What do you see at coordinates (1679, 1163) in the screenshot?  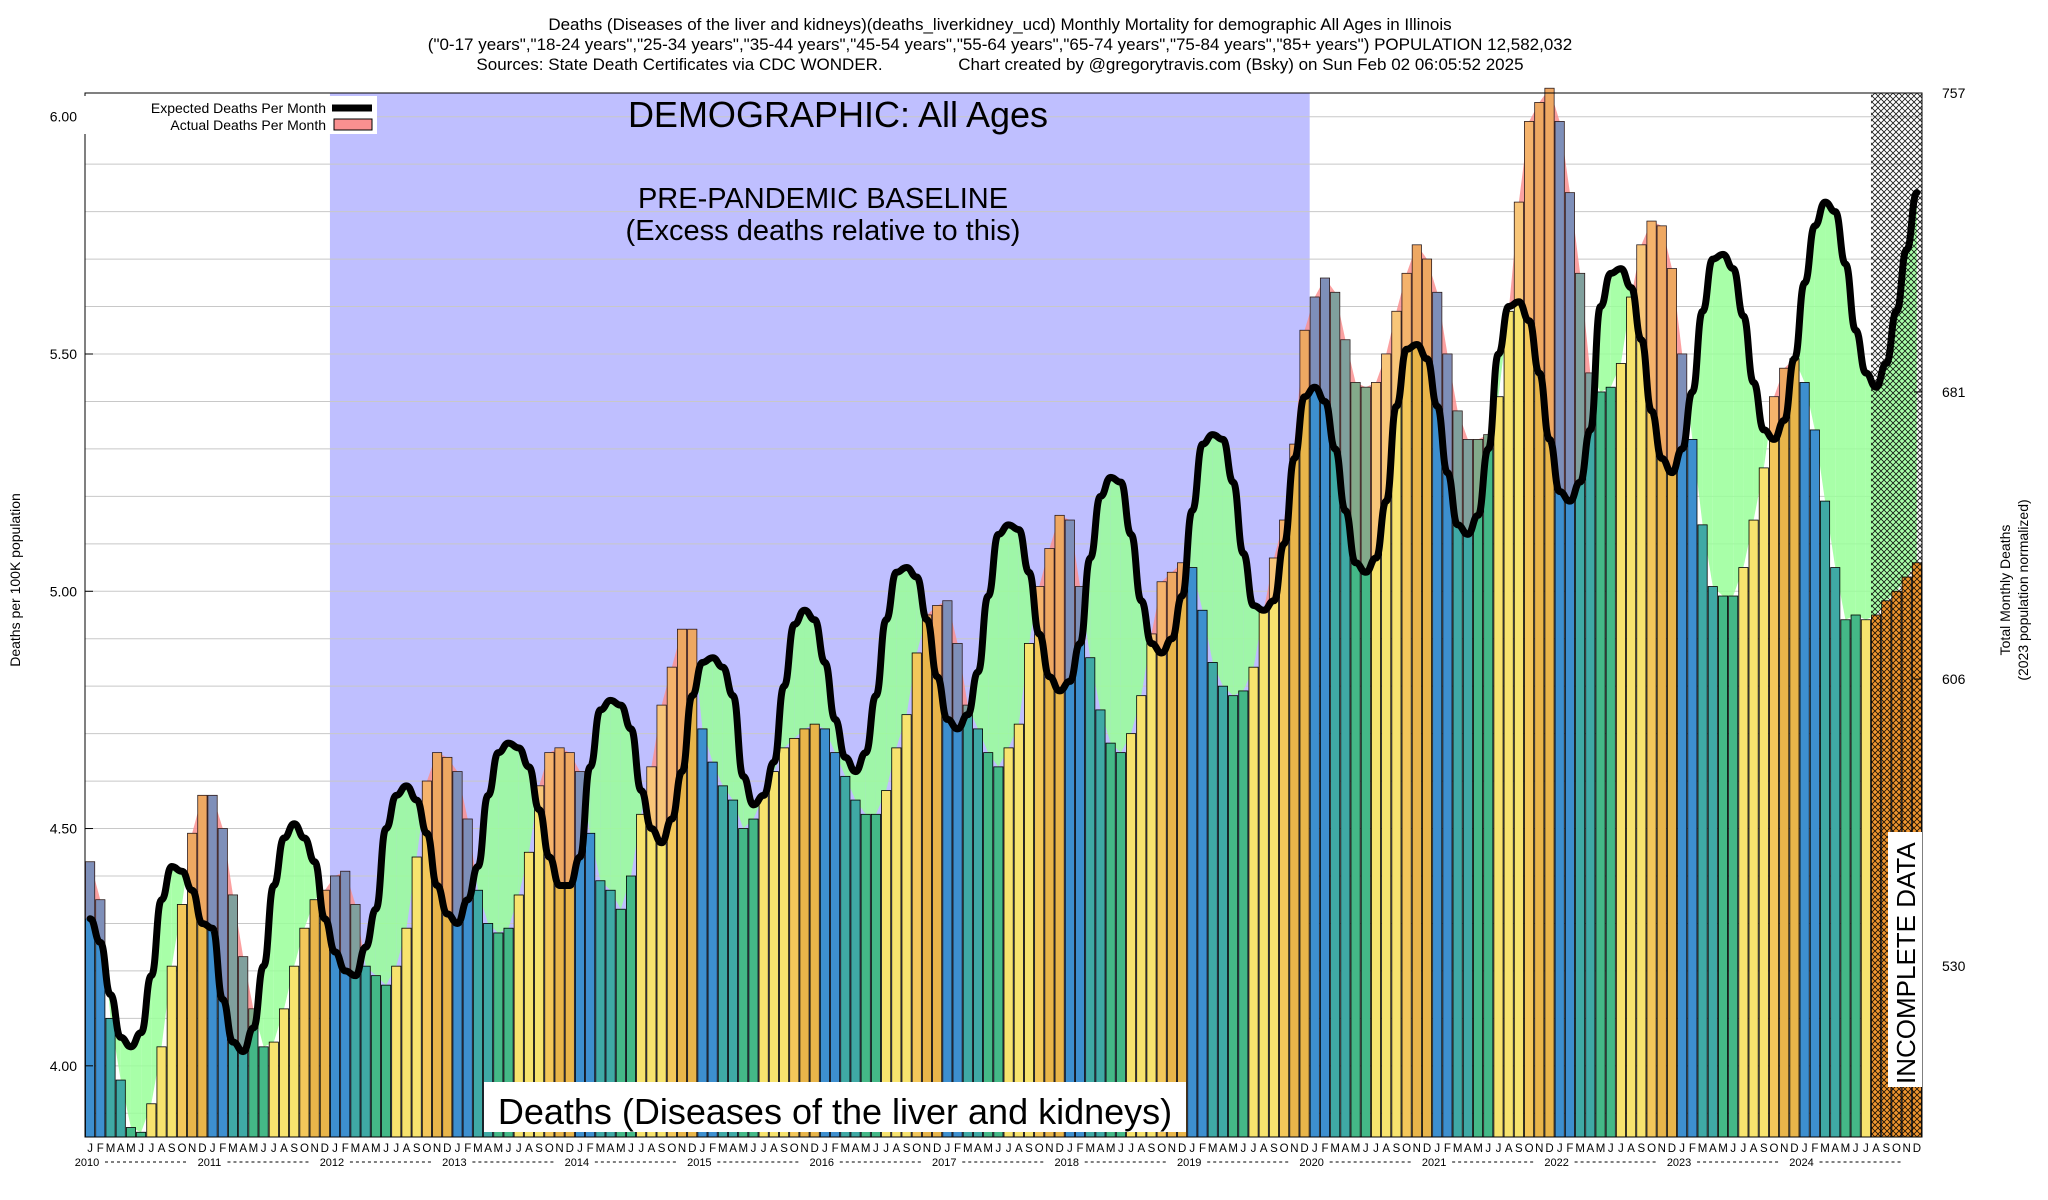 I see `year-label: 2023` at bounding box center [1679, 1163].